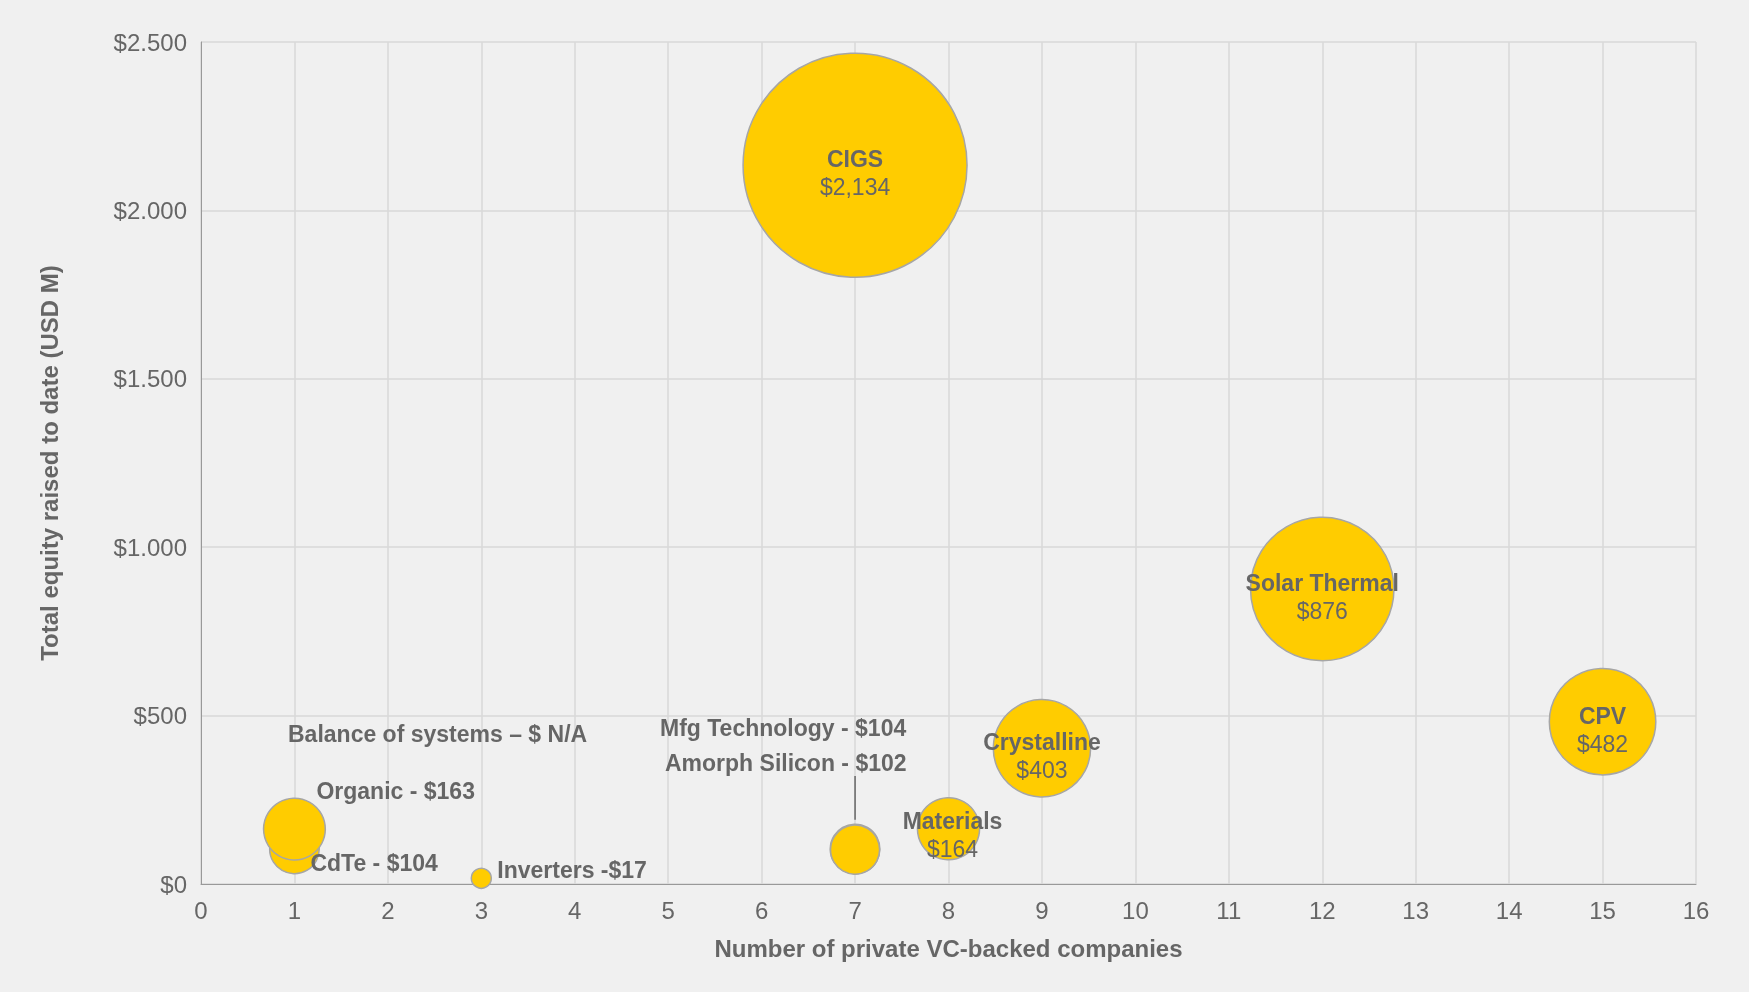  What do you see at coordinates (1696, 910) in the screenshot?
I see `x-tick-label: 16` at bounding box center [1696, 910].